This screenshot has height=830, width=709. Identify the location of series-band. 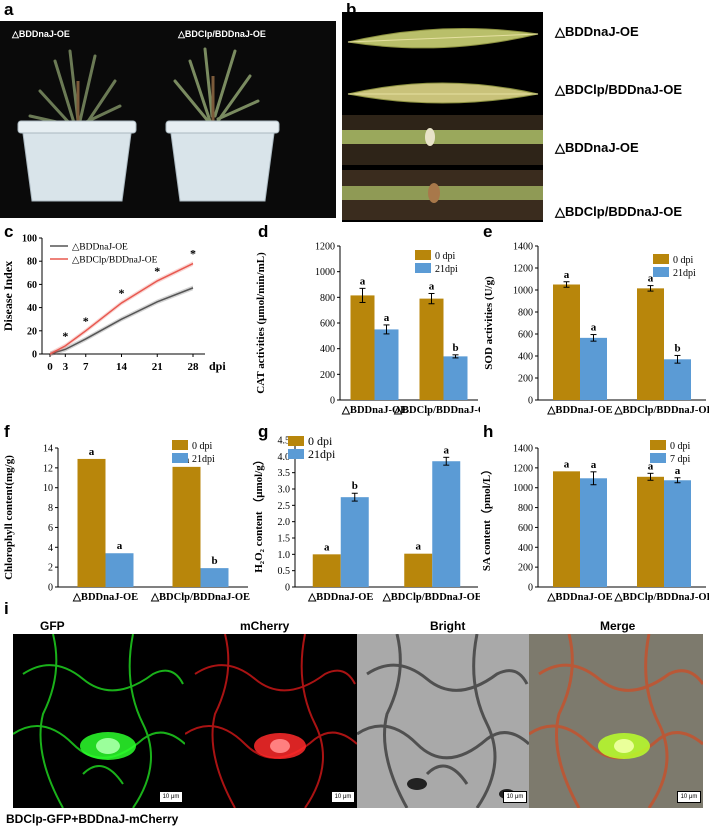
(121, 309).